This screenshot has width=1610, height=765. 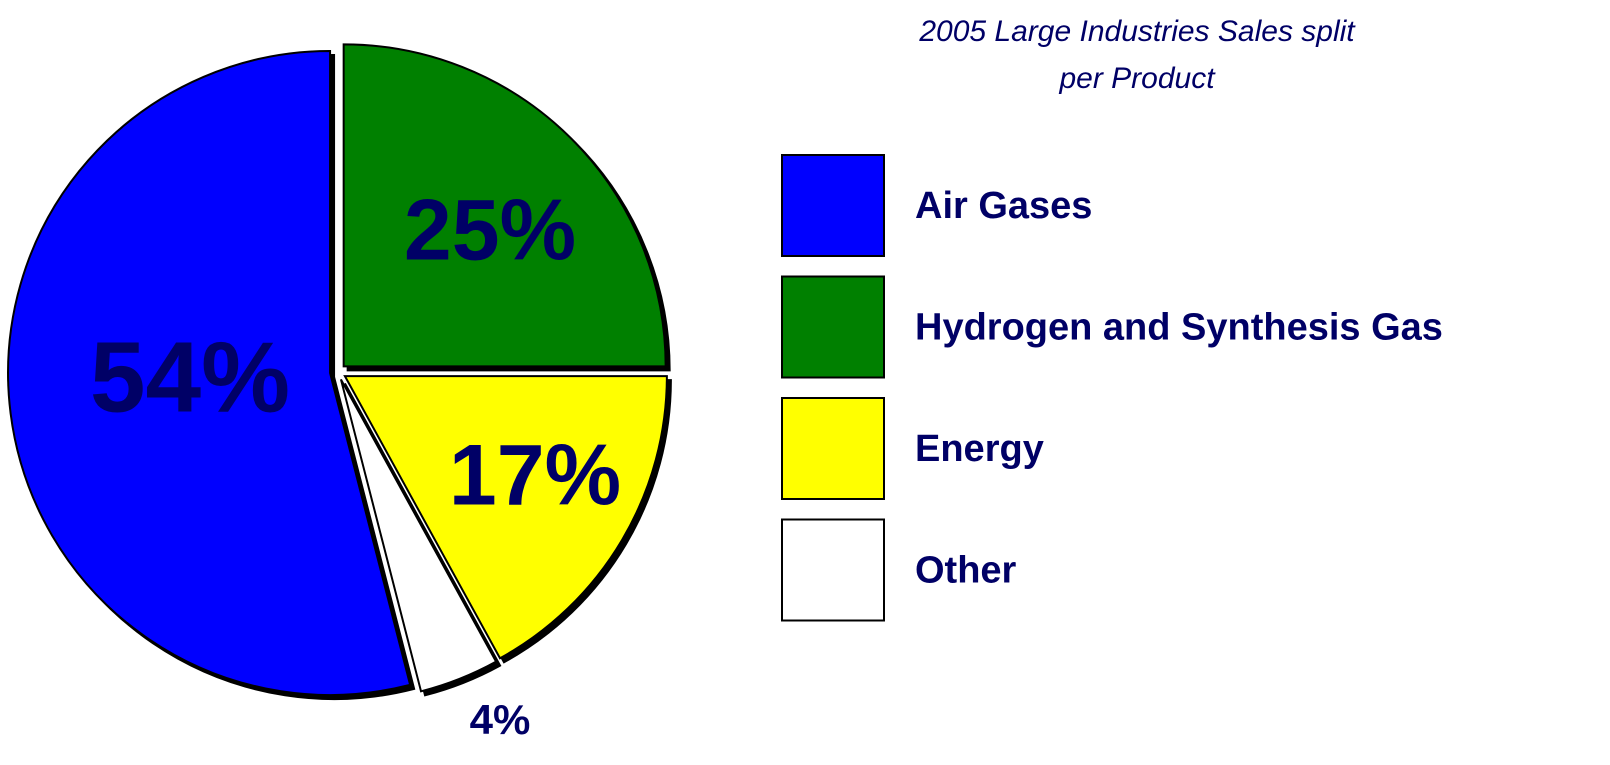 I want to click on data-label: 17%, so click(x=535, y=476).